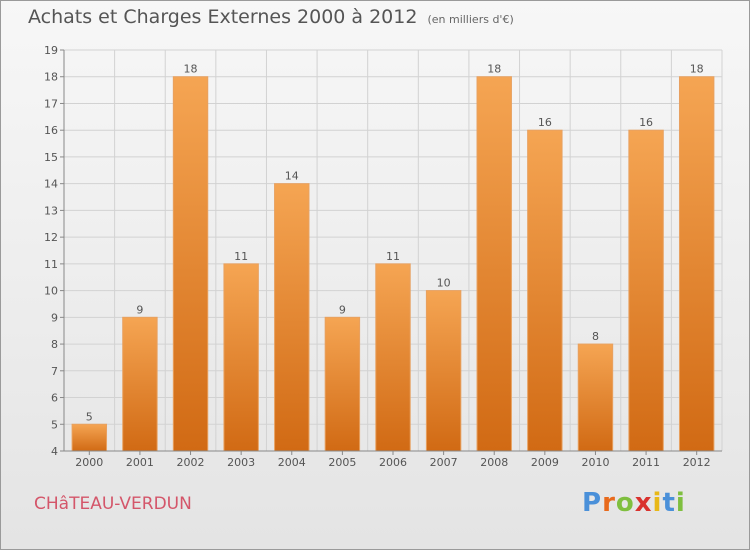 Image resolution: width=750 pixels, height=550 pixels. I want to click on bar-2011, so click(646, 290).